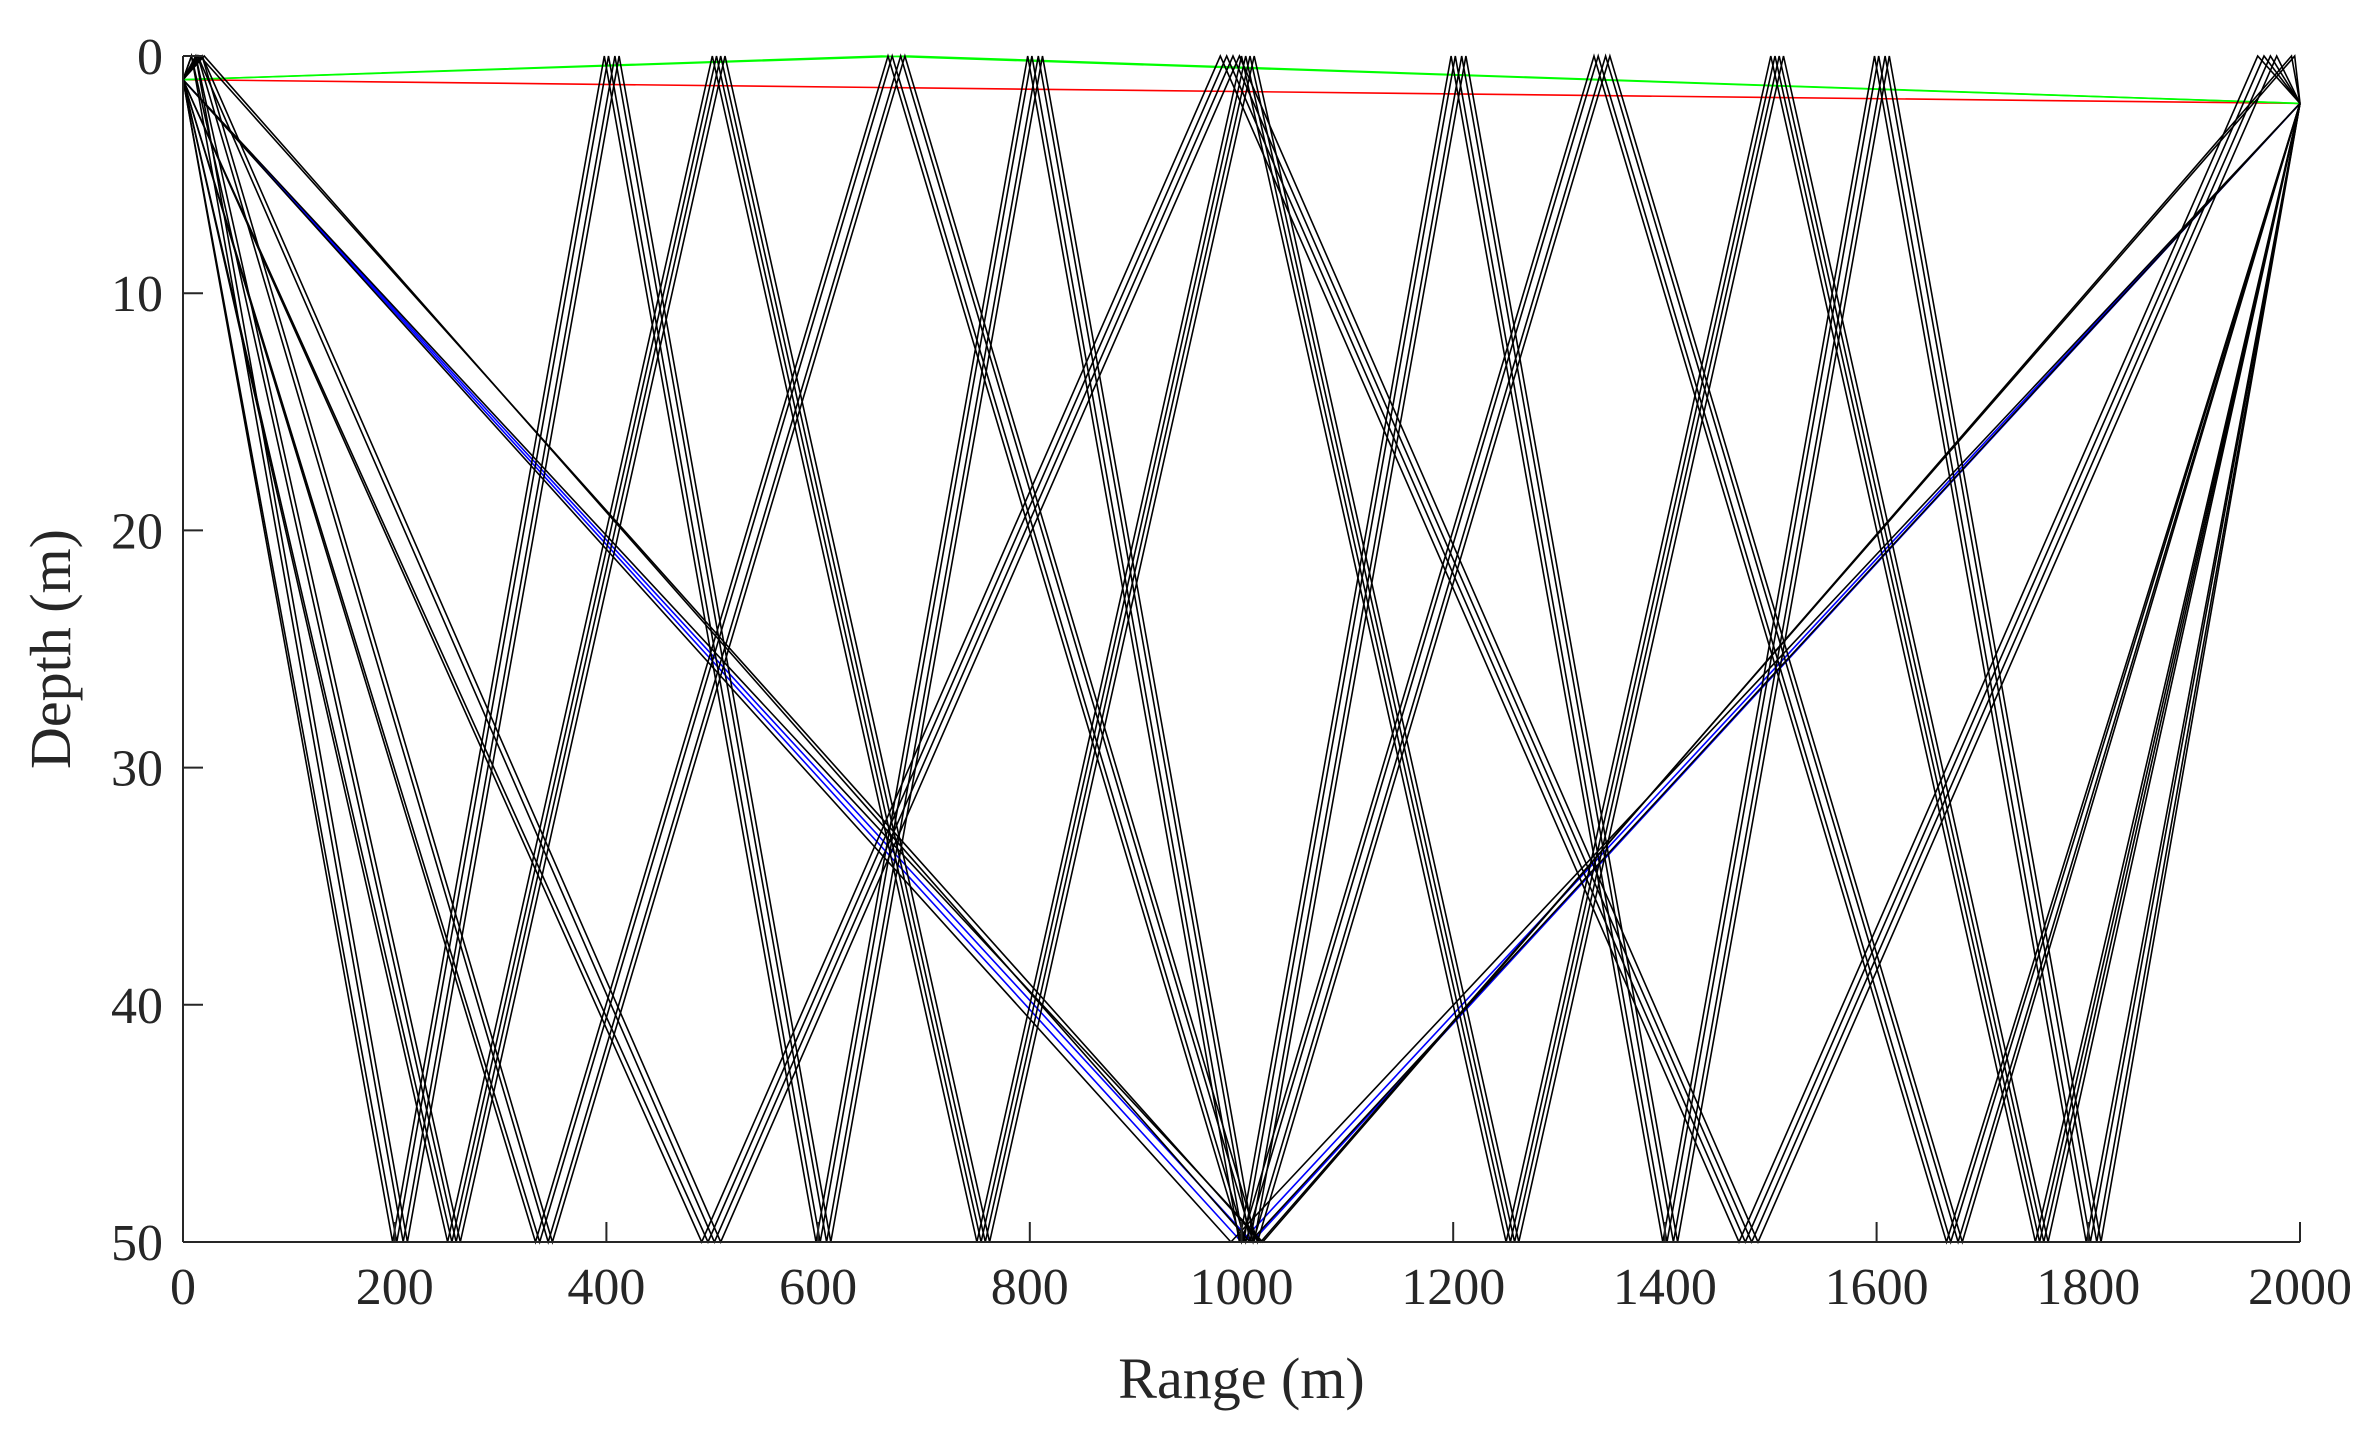  What do you see at coordinates (2300, 1287) in the screenshot?
I see `x-tick-label: 2000` at bounding box center [2300, 1287].